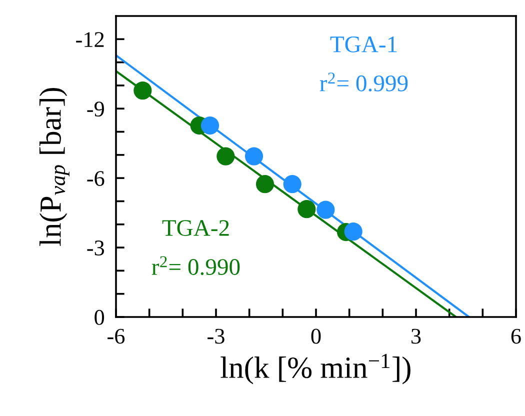 The width and height of the screenshot is (525, 416). Describe the element at coordinates (196, 266) in the screenshot. I see `annotation: r$^{2}$= 0.990` at that location.